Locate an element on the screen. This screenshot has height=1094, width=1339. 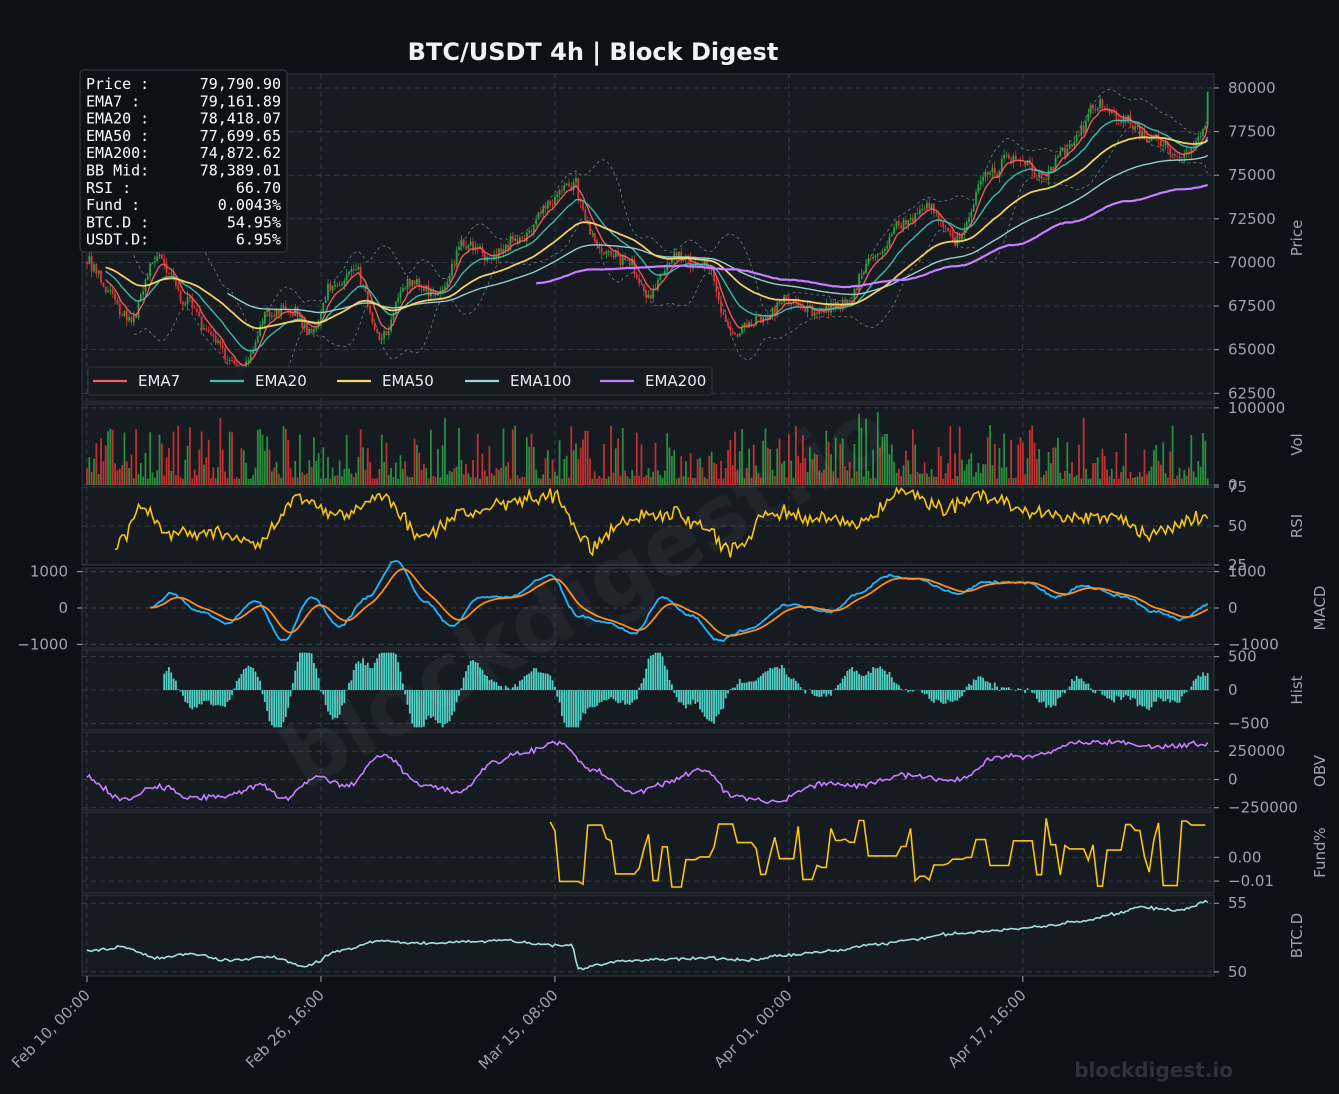
volume-ytick-label: 0 is located at coordinates (1233, 485).